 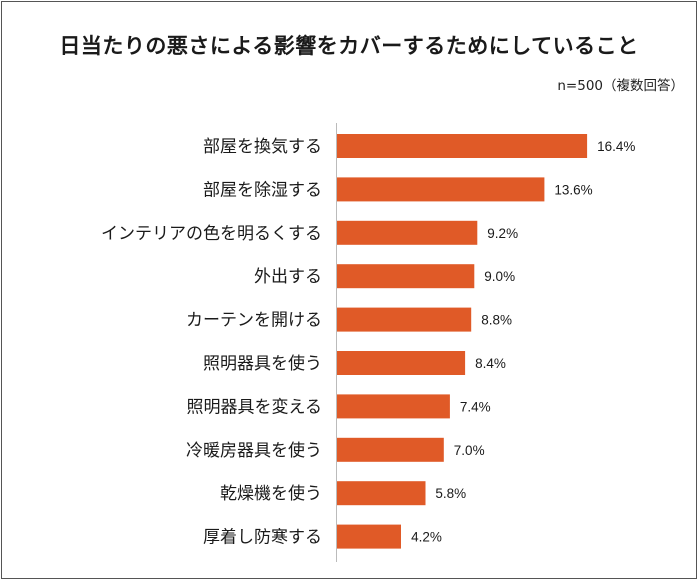 I want to click on value-label: 4.2%, so click(x=426, y=537).